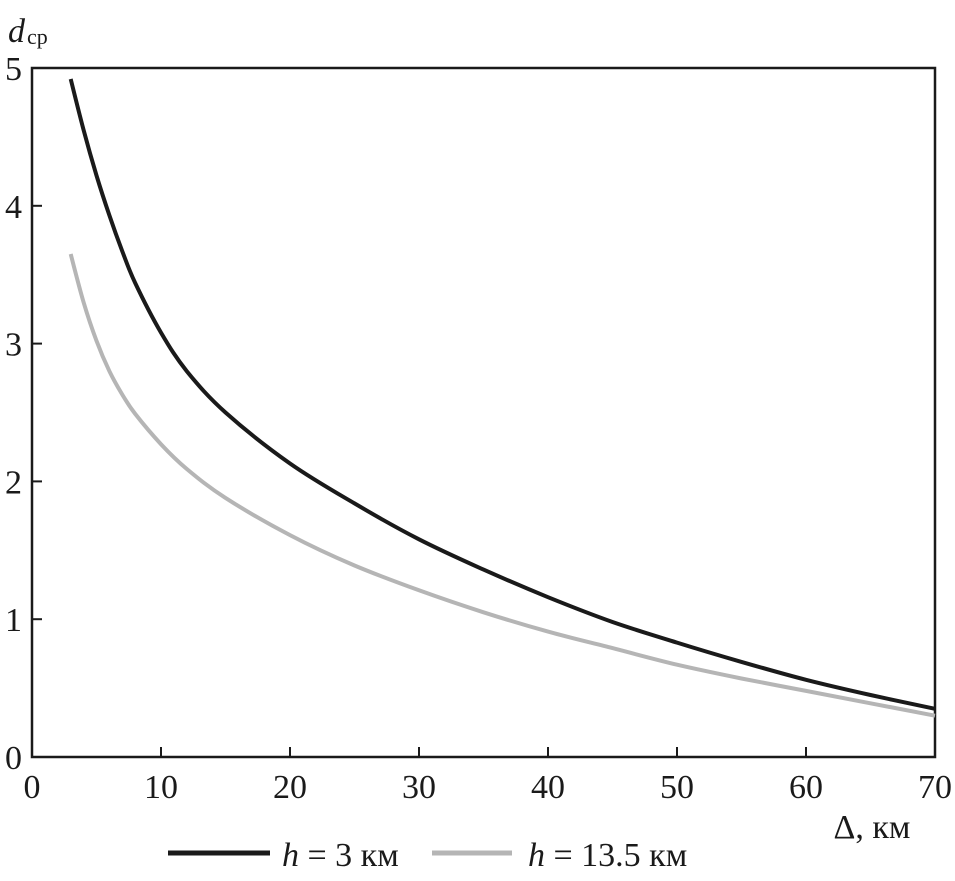 The width and height of the screenshot is (955, 881). I want to click on y-axis-title: d ср, so click(28, 31).